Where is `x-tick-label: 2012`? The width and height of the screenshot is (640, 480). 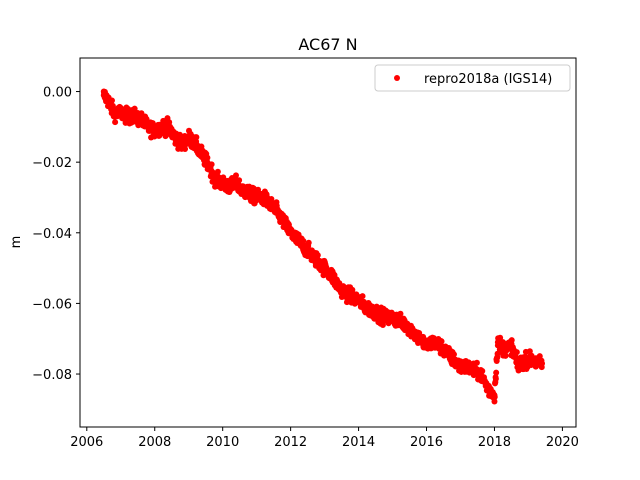 x-tick-label: 2012 is located at coordinates (290, 442).